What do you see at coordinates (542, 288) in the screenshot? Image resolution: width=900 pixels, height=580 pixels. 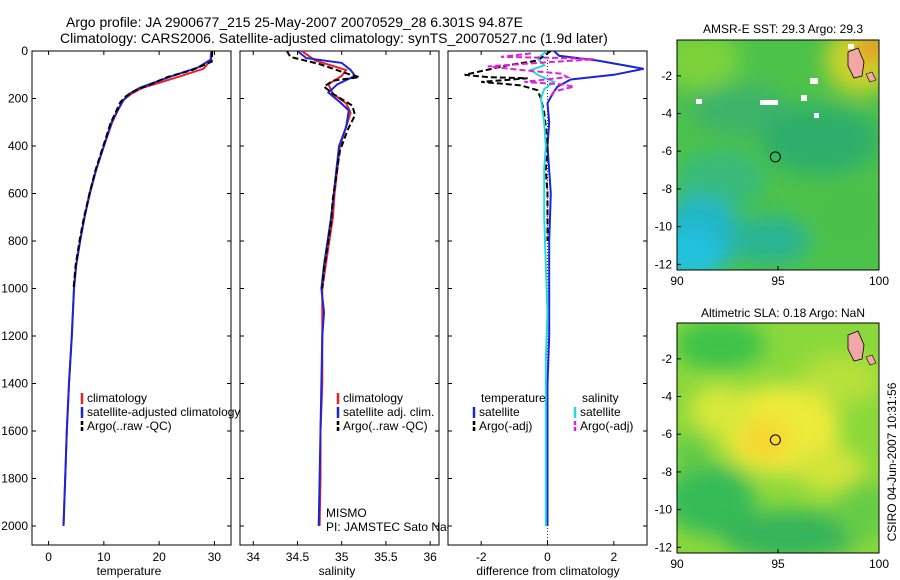 I see `series-line-salinity-satellite` at bounding box center [542, 288].